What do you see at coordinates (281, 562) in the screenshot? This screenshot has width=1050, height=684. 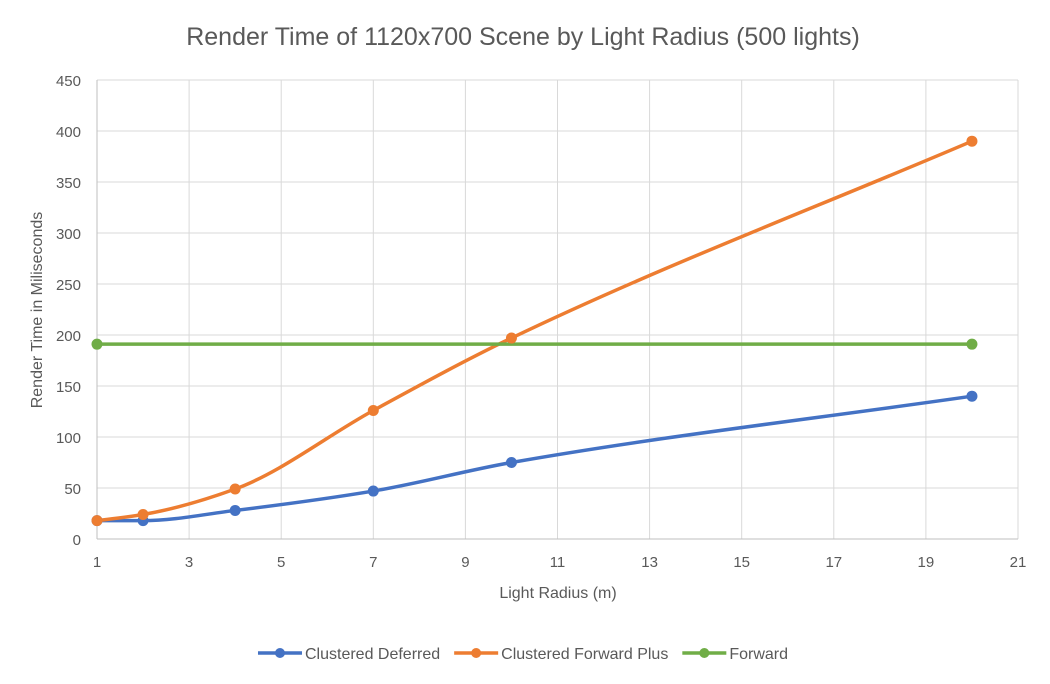 I see `x-tick-label: 5` at bounding box center [281, 562].